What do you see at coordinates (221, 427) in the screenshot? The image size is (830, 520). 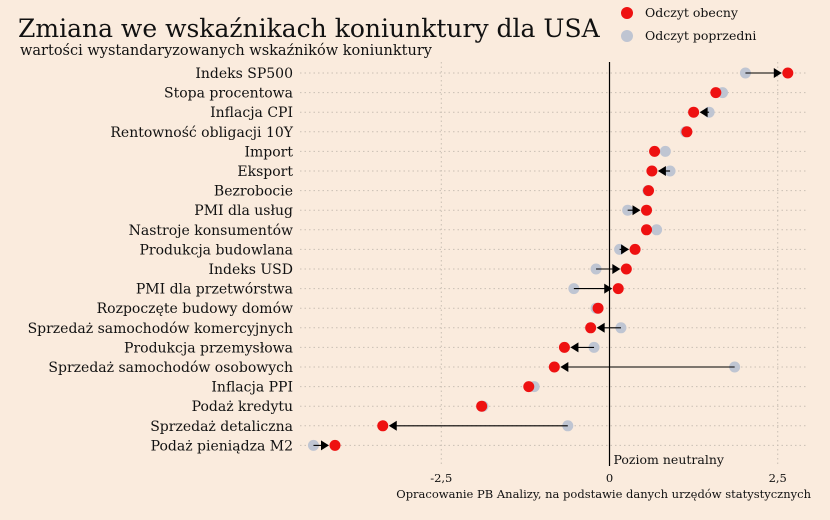 I see `category-label: Sprzedaż detaliczna` at bounding box center [221, 427].